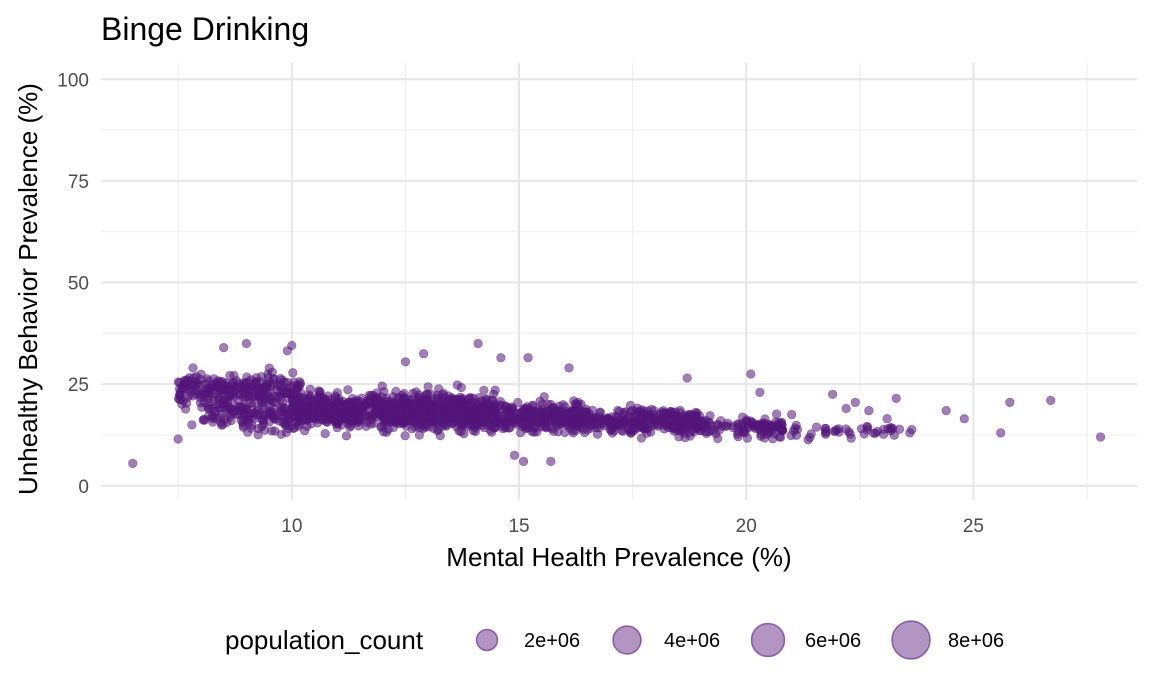 Image resolution: width=1152 pixels, height=691 pixels. What do you see at coordinates (746, 526) in the screenshot?
I see `x-tick-label: 20` at bounding box center [746, 526].